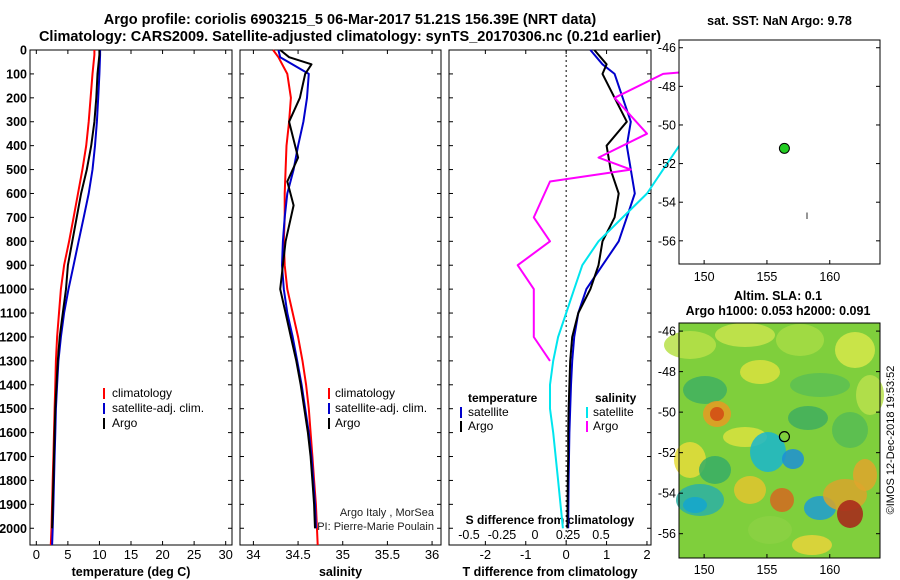 The image size is (900, 580). I want to click on temperature-line-argo, so click(76, 289).